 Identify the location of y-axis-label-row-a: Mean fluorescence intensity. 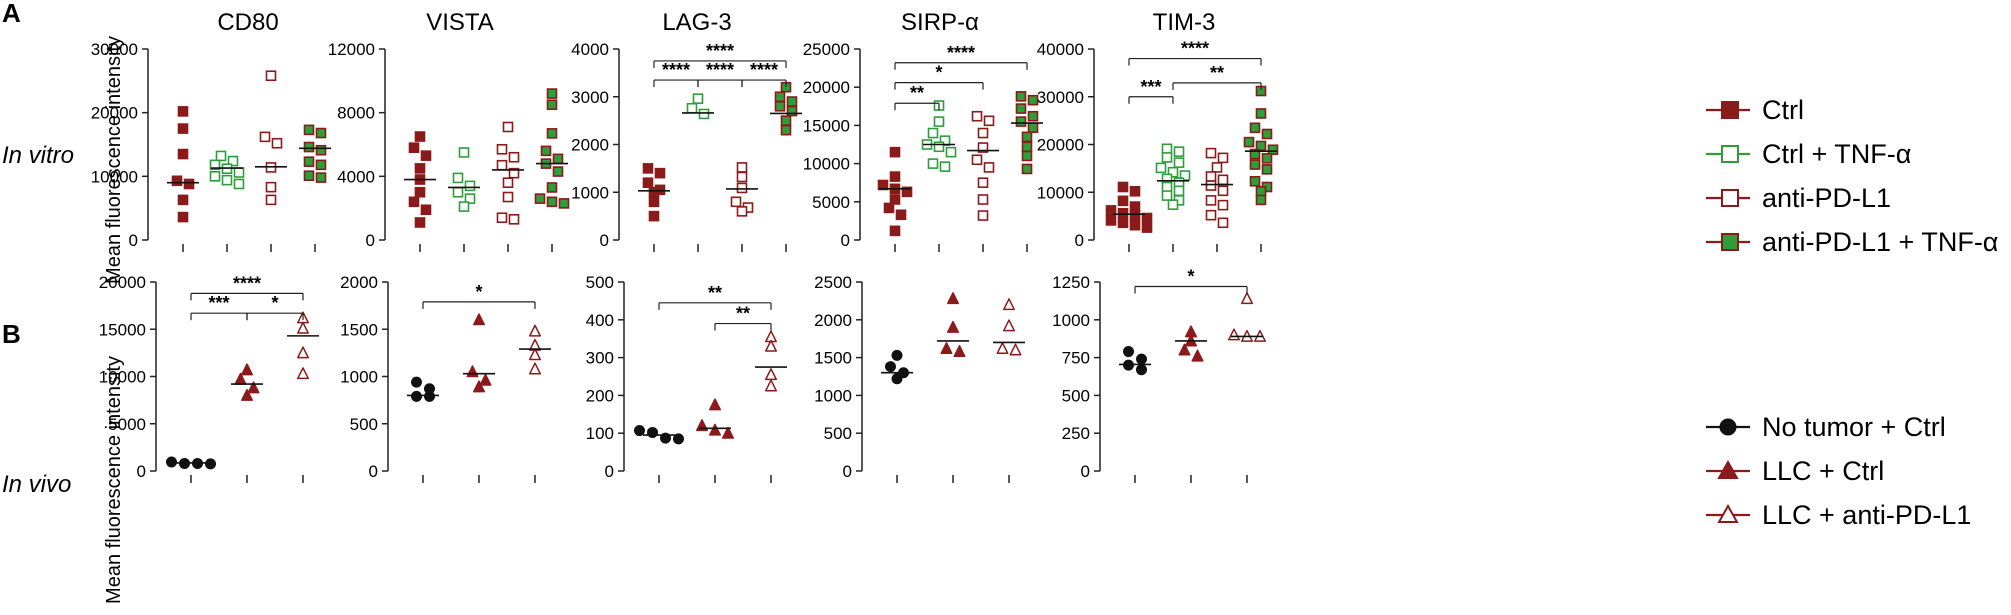
(114, 160).